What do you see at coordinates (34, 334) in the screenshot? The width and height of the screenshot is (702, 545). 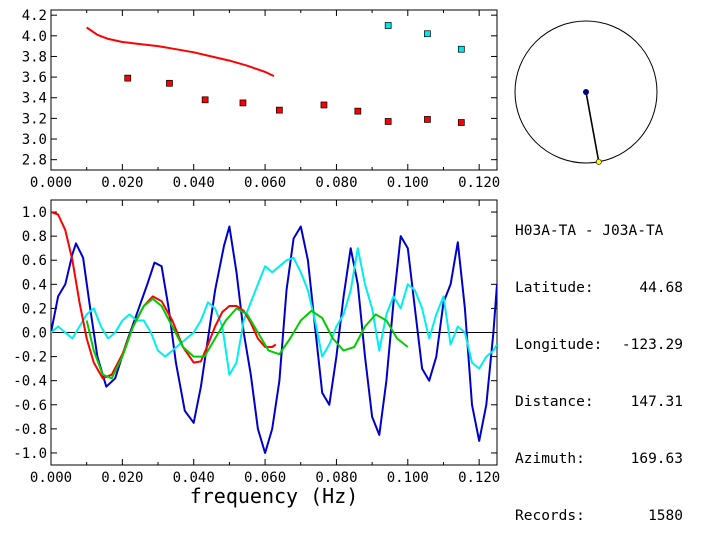 I see `bottom-y-tick-label: 0.0` at bounding box center [34, 334].